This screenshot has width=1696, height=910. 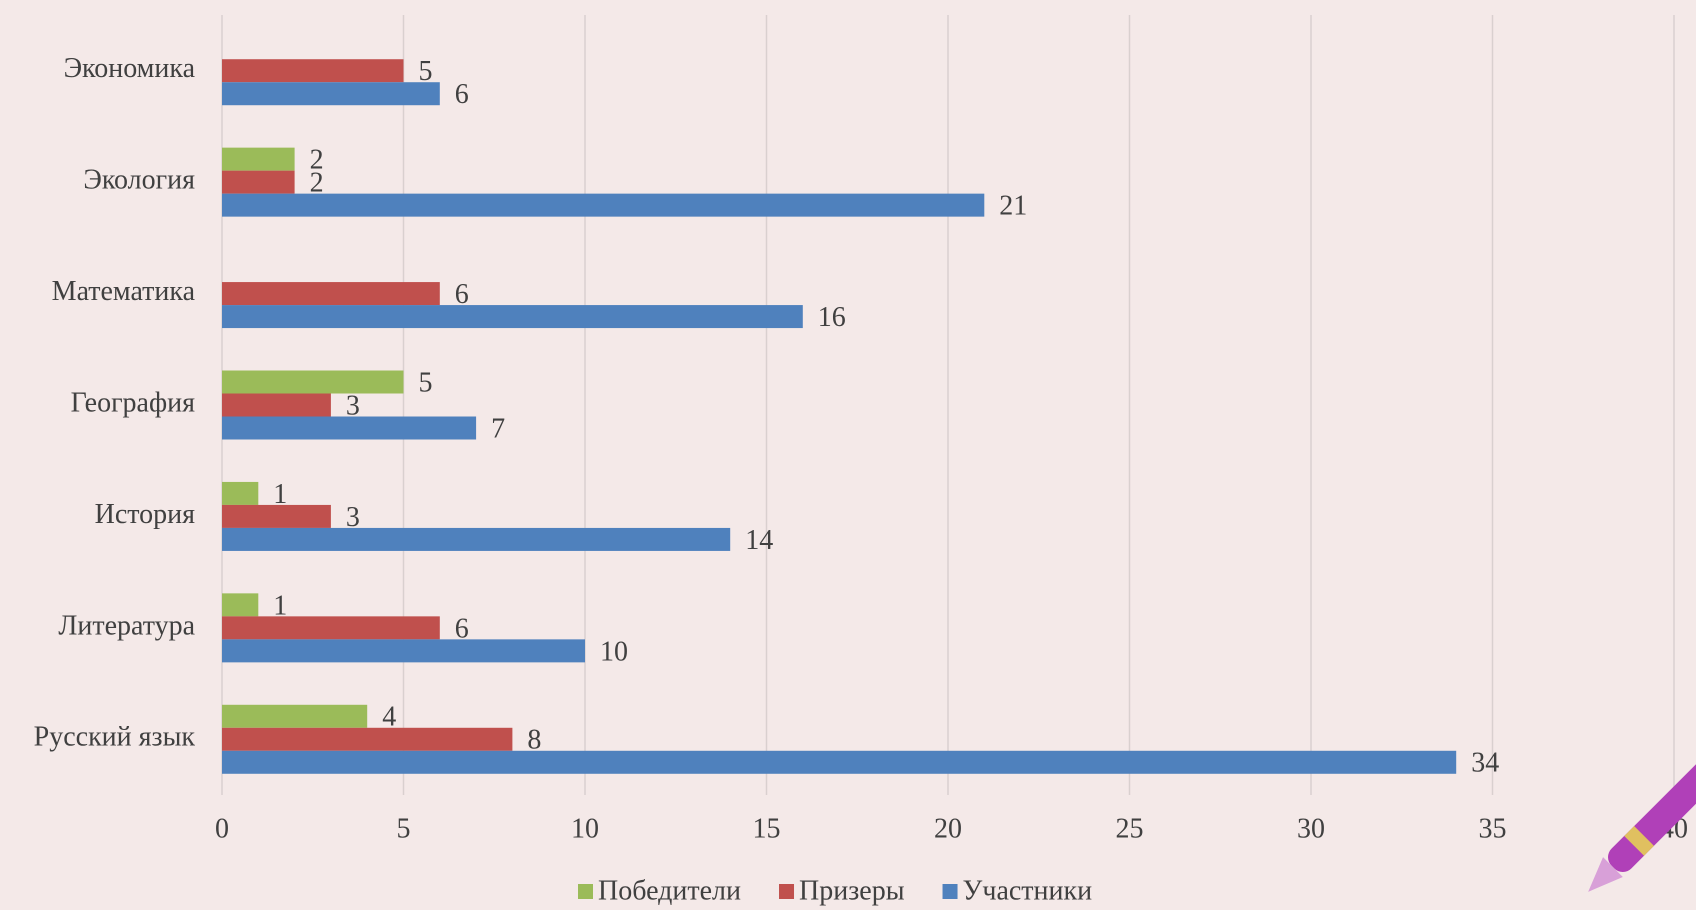 I want to click on y-tick-label: География, so click(x=133, y=402).